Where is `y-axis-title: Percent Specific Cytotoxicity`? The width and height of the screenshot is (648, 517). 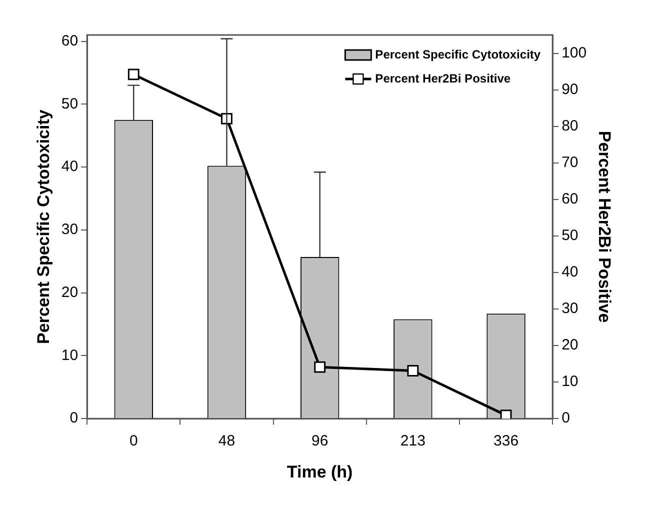 y-axis-title: Percent Specific Cytotoxicity is located at coordinates (43, 226).